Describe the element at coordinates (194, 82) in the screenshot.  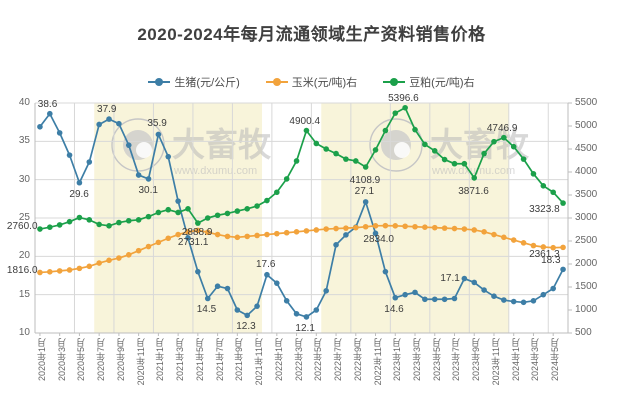
I see `legend-item-pig: 生猪(元/公斤)` at that location.